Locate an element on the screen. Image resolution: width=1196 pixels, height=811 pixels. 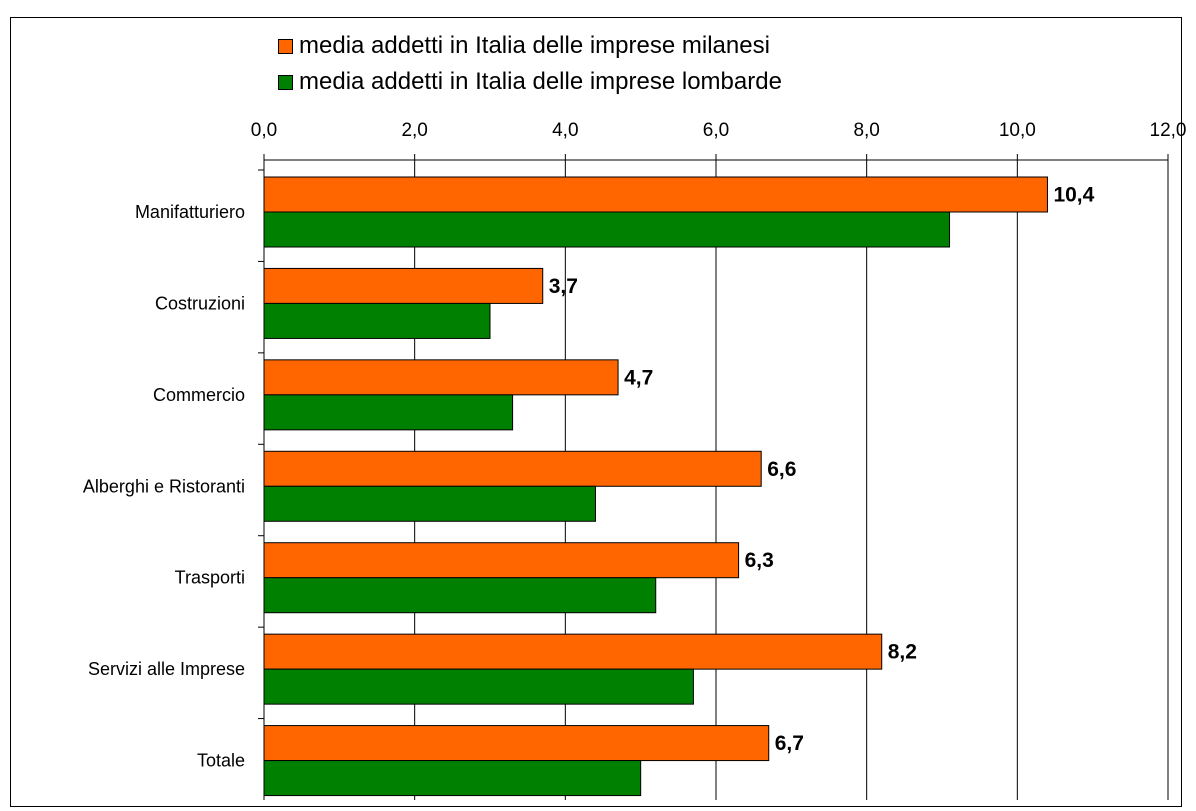
category-label: Totale is located at coordinates (221, 761).